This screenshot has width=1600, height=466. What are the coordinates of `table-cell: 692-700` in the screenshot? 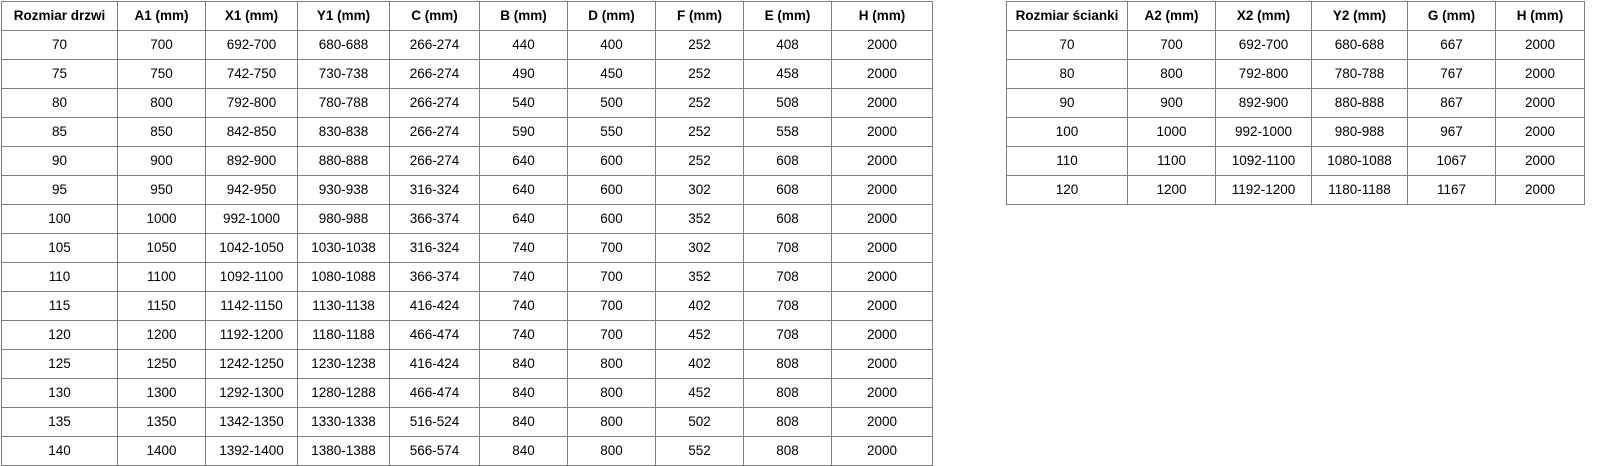 It's located at (1263, 45).